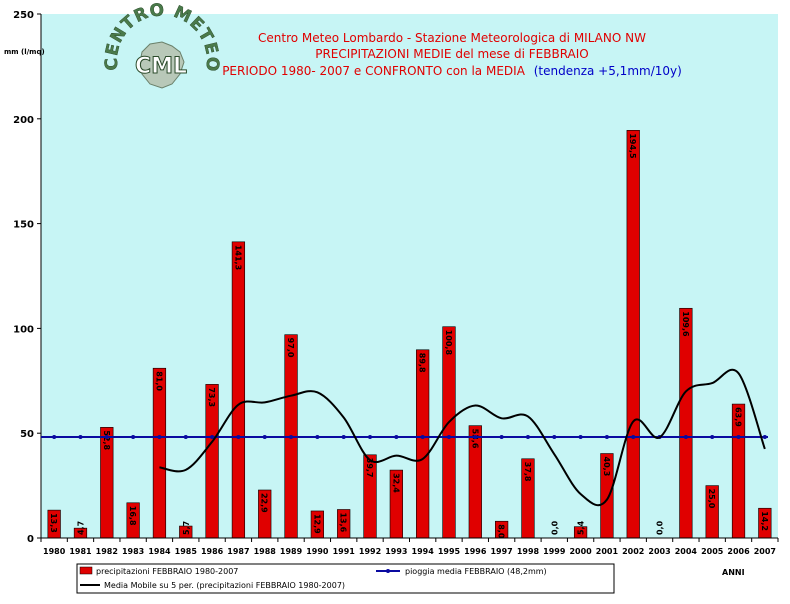 The height and width of the screenshot is (604, 790). I want to click on y-axis: 0 50 100 150 200 250, so click(27, 277).